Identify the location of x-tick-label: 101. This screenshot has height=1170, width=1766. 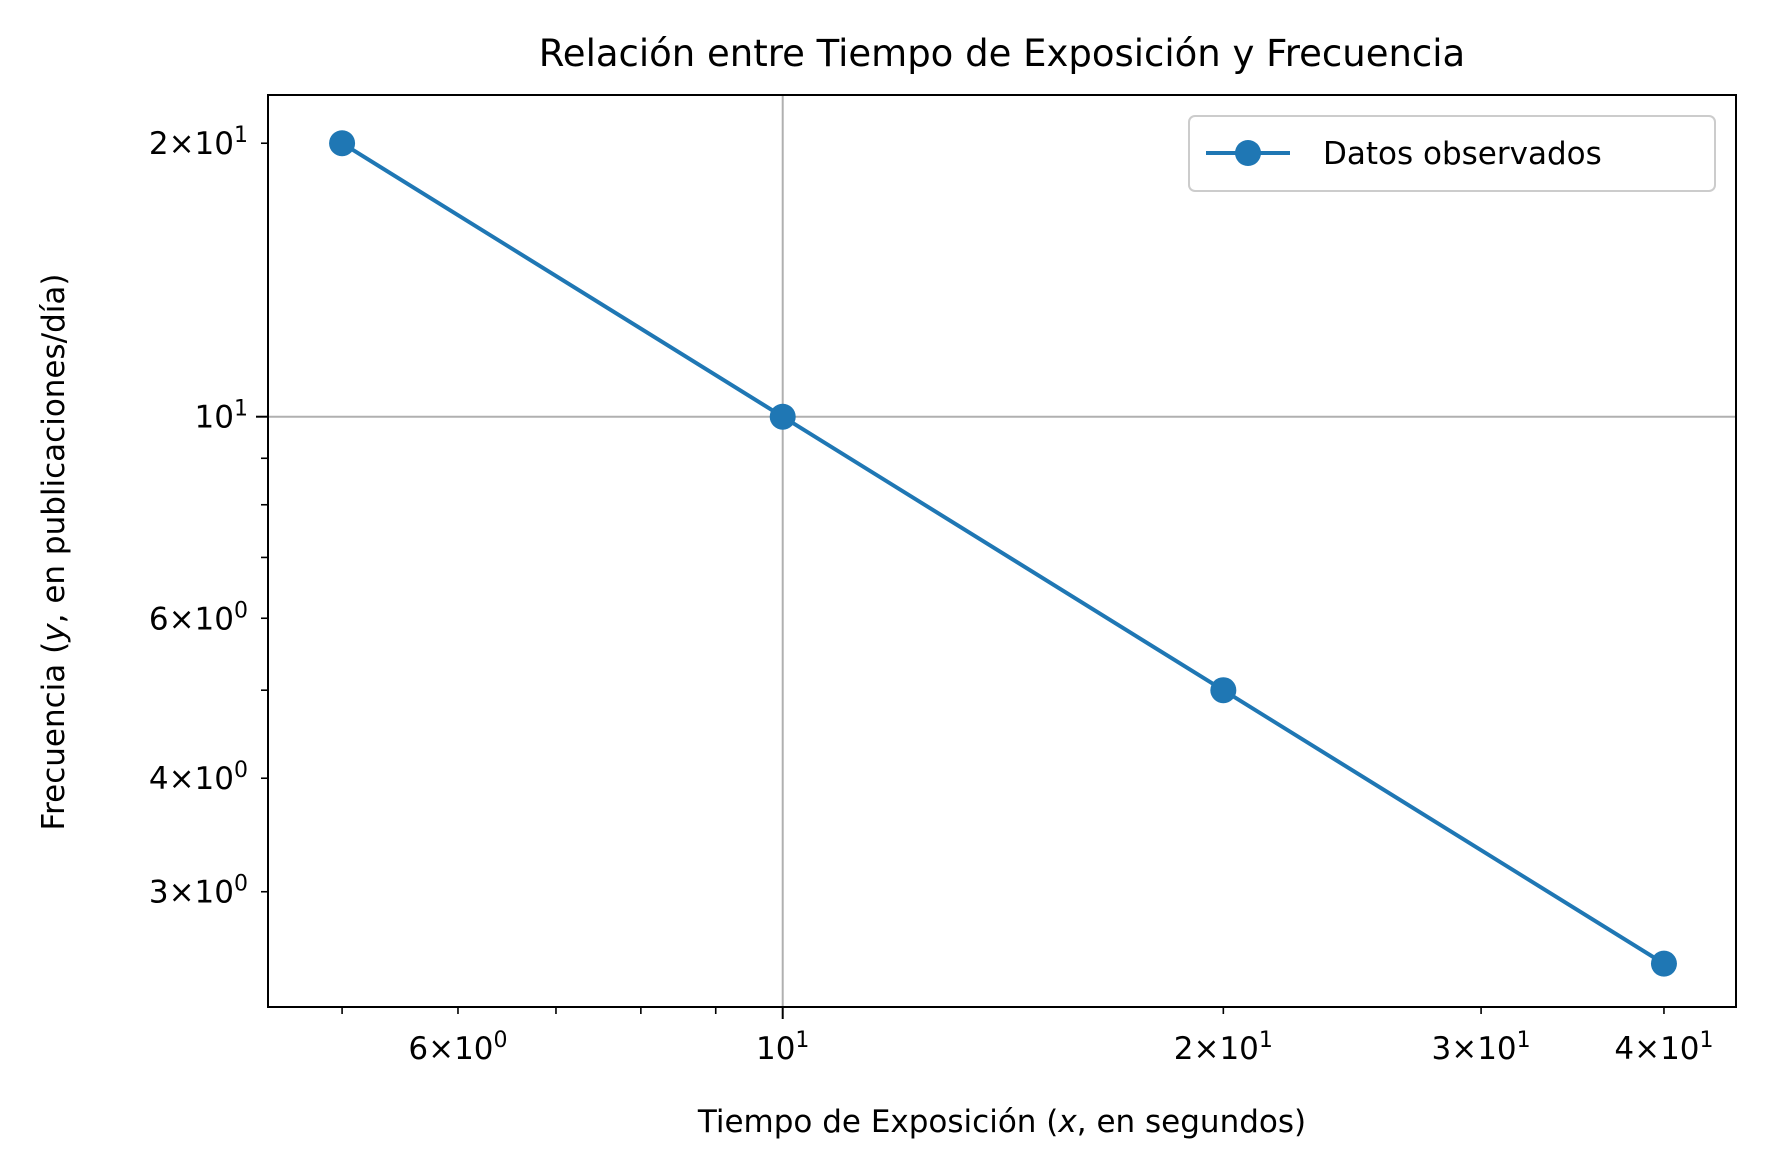
(782, 1047).